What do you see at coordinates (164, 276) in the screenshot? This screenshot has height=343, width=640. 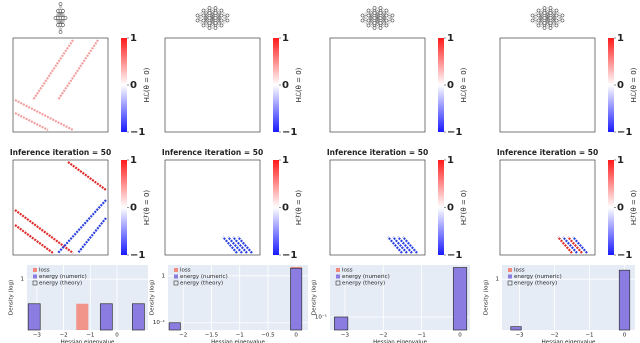 I see `y-tick-label: 1` at bounding box center [164, 276].